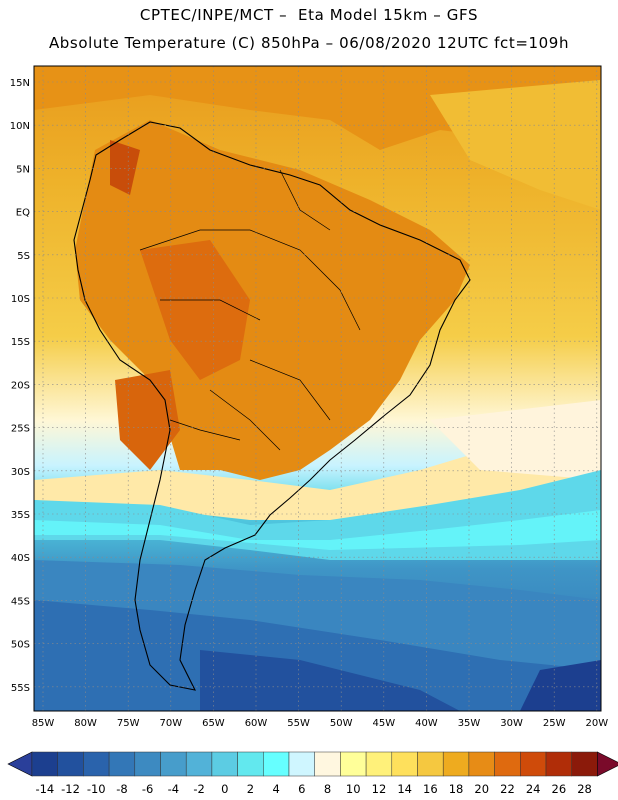 This screenshot has width=618, height=800. What do you see at coordinates (20, 515) in the screenshot?
I see `lat-label: 35S` at bounding box center [20, 515].